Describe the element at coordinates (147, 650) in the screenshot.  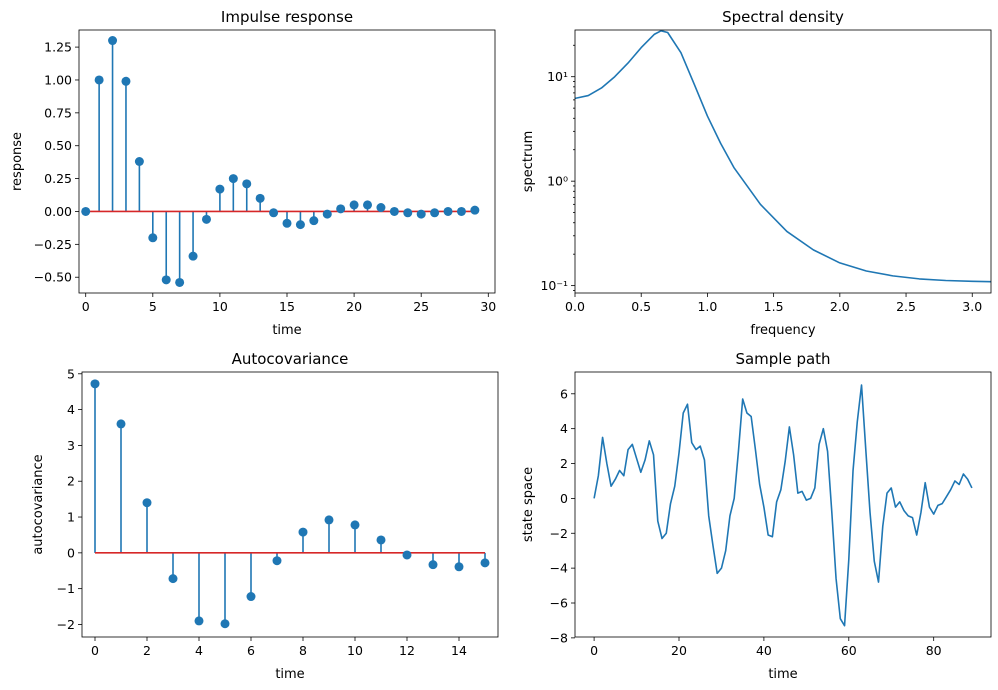
I see `x-tick-label: 2` at that location.